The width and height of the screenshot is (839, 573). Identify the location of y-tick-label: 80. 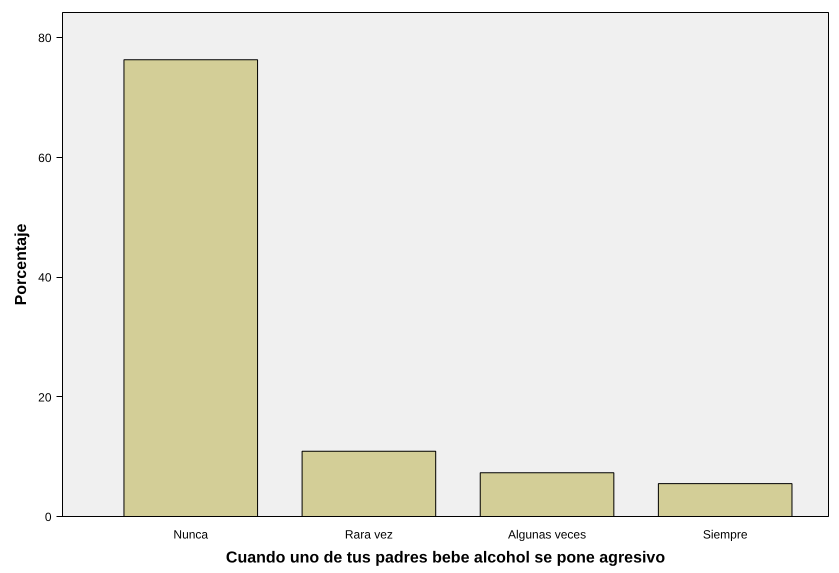
(45, 38).